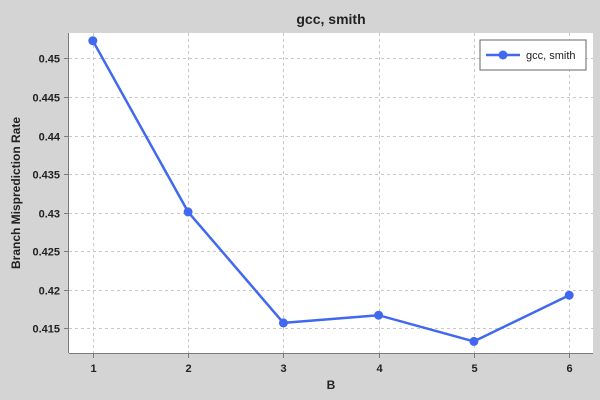 Image resolution: width=600 pixels, height=400 pixels. I want to click on y-tick-label: 0.42, so click(49, 292).